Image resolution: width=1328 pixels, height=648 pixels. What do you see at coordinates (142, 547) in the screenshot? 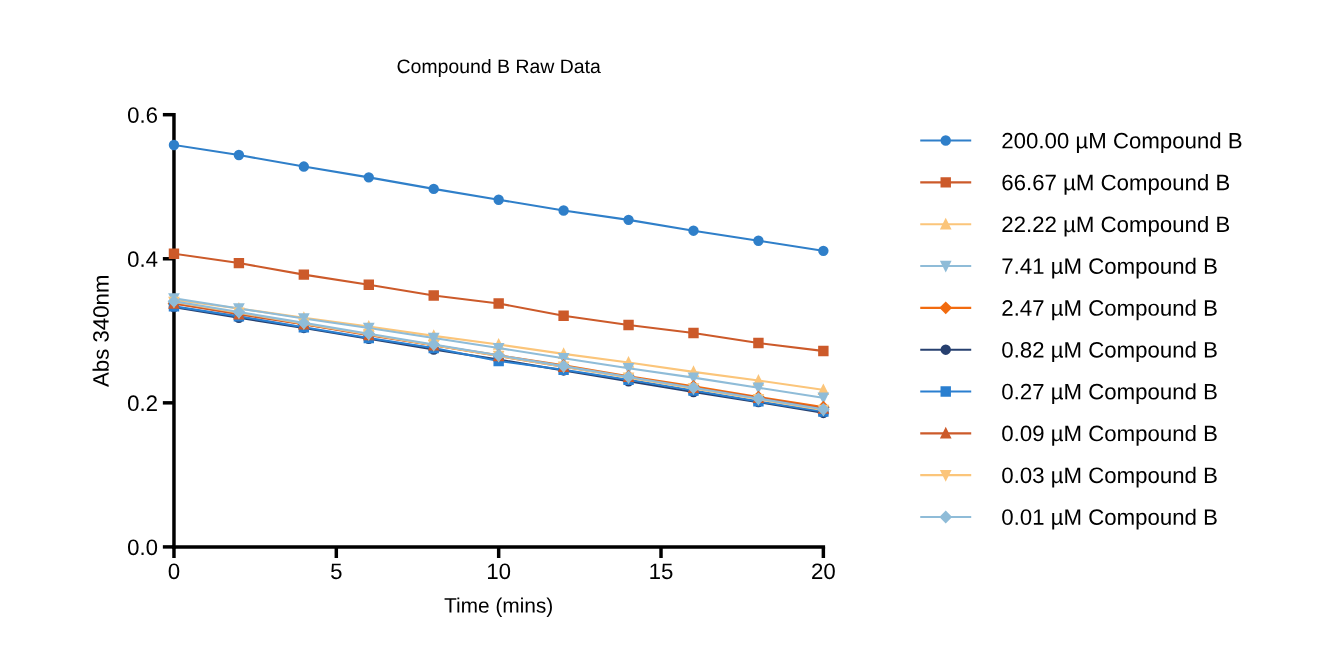
I see `y-tick-label: 0.0` at bounding box center [142, 547].